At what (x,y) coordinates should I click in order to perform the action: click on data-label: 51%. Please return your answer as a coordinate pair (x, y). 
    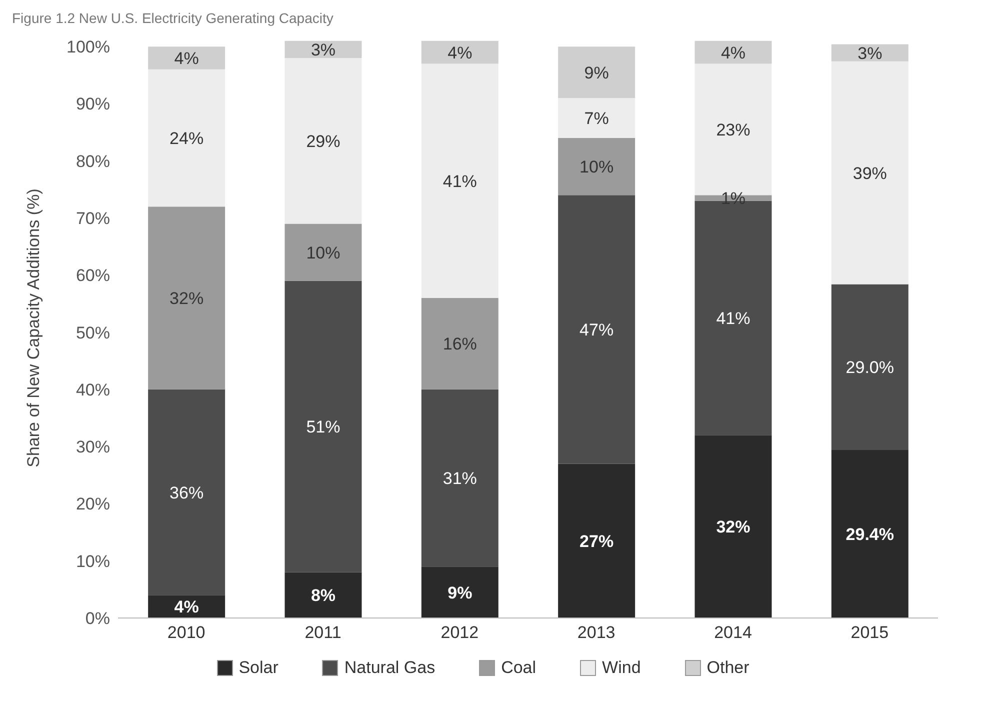
    Looking at the image, I should click on (323, 427).